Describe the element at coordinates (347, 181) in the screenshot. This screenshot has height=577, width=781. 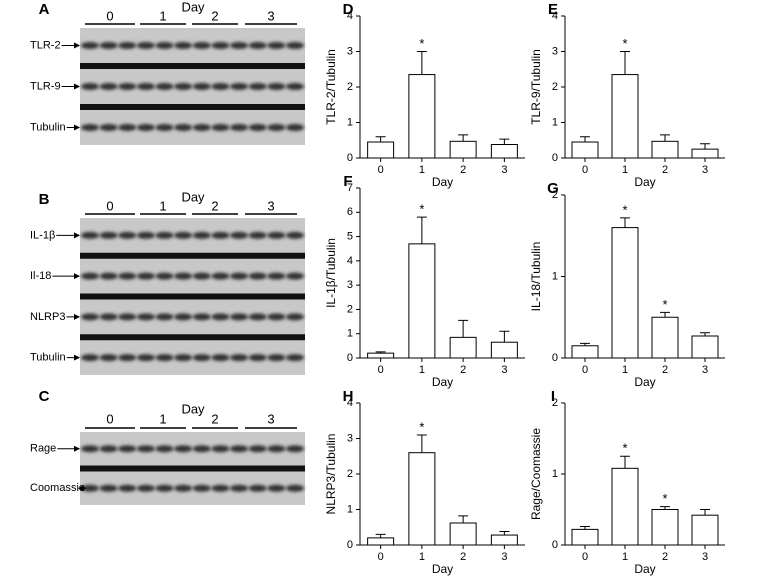
I see `panel-letter: F` at that location.